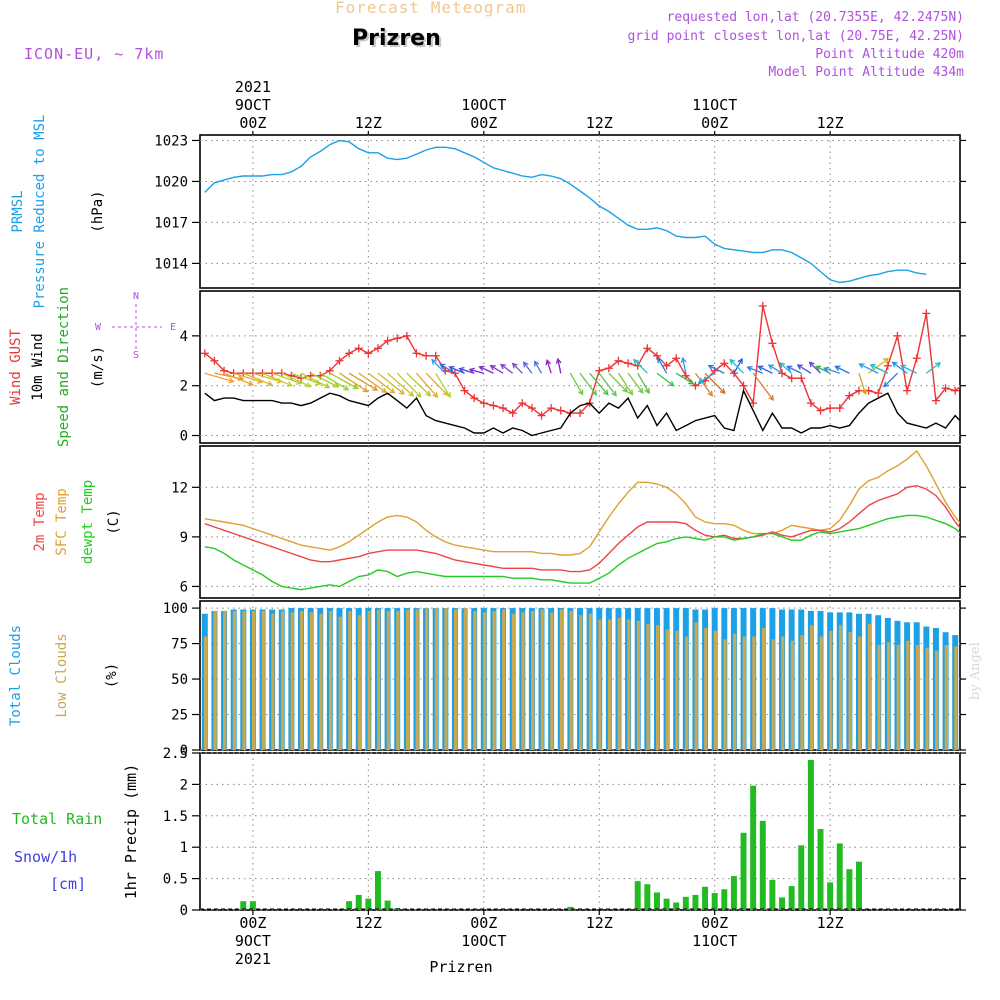 The height and width of the screenshot is (1000, 1000). What do you see at coordinates (171, 264) in the screenshot?
I see `pressure-ytick-label: 1014` at bounding box center [171, 264].